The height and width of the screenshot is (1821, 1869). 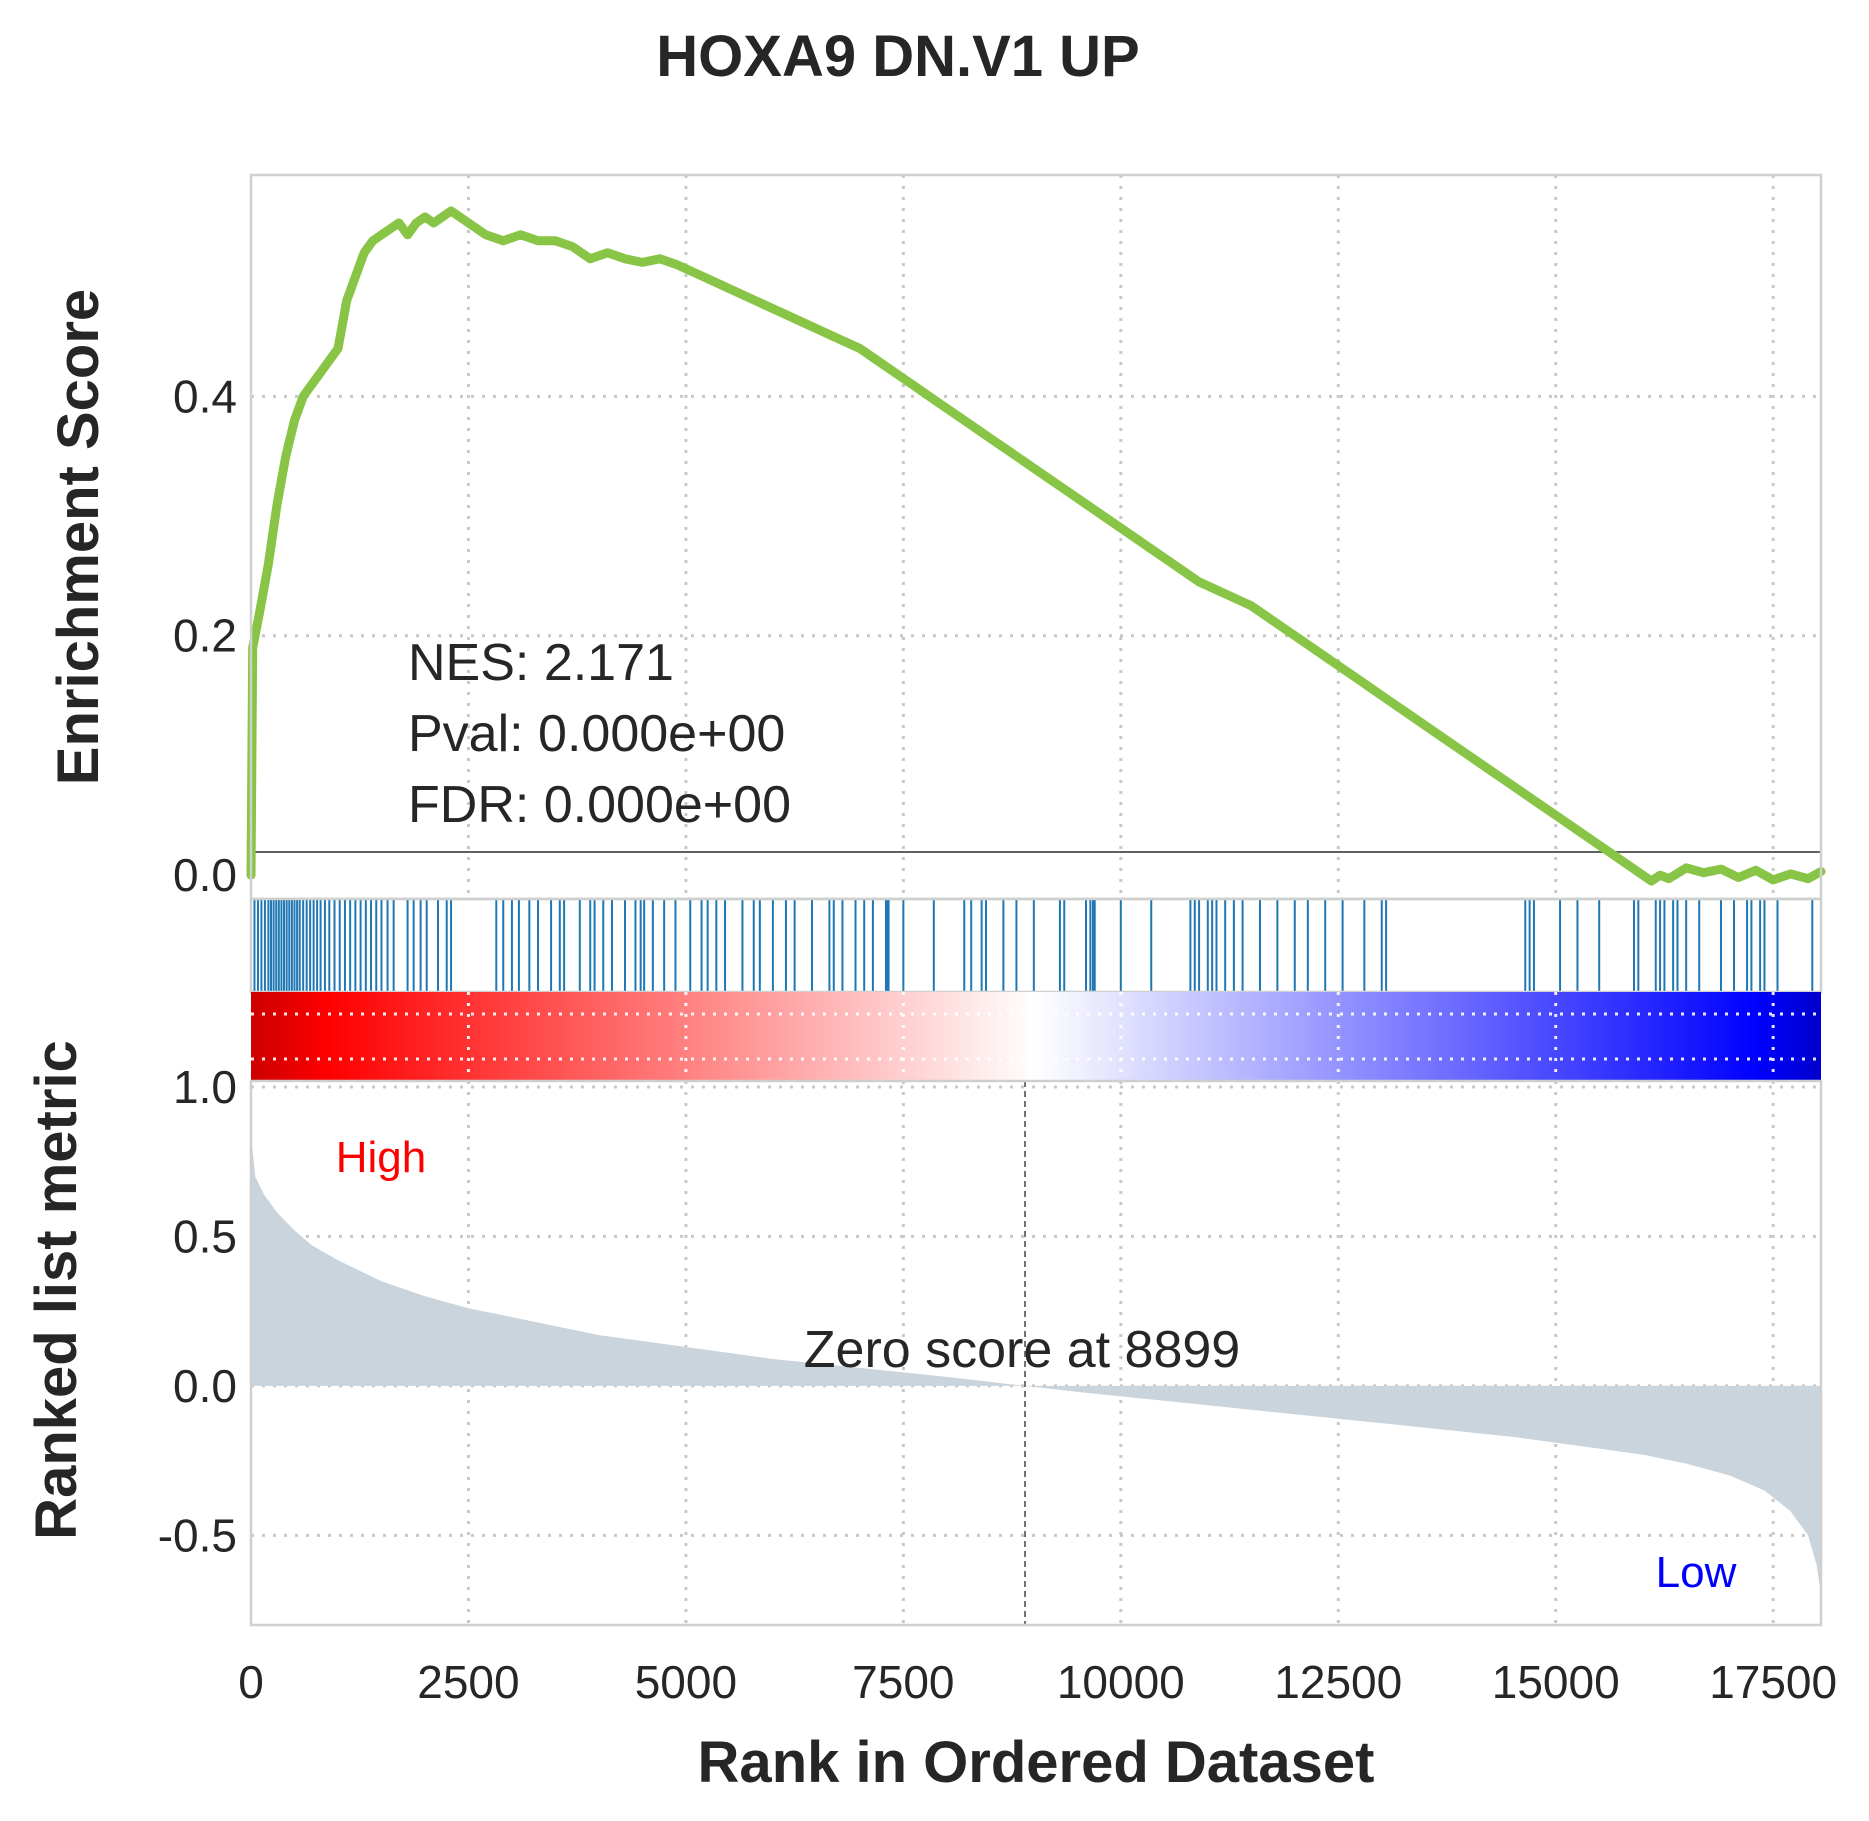 I want to click on hits-panel, so click(x=1036, y=945).